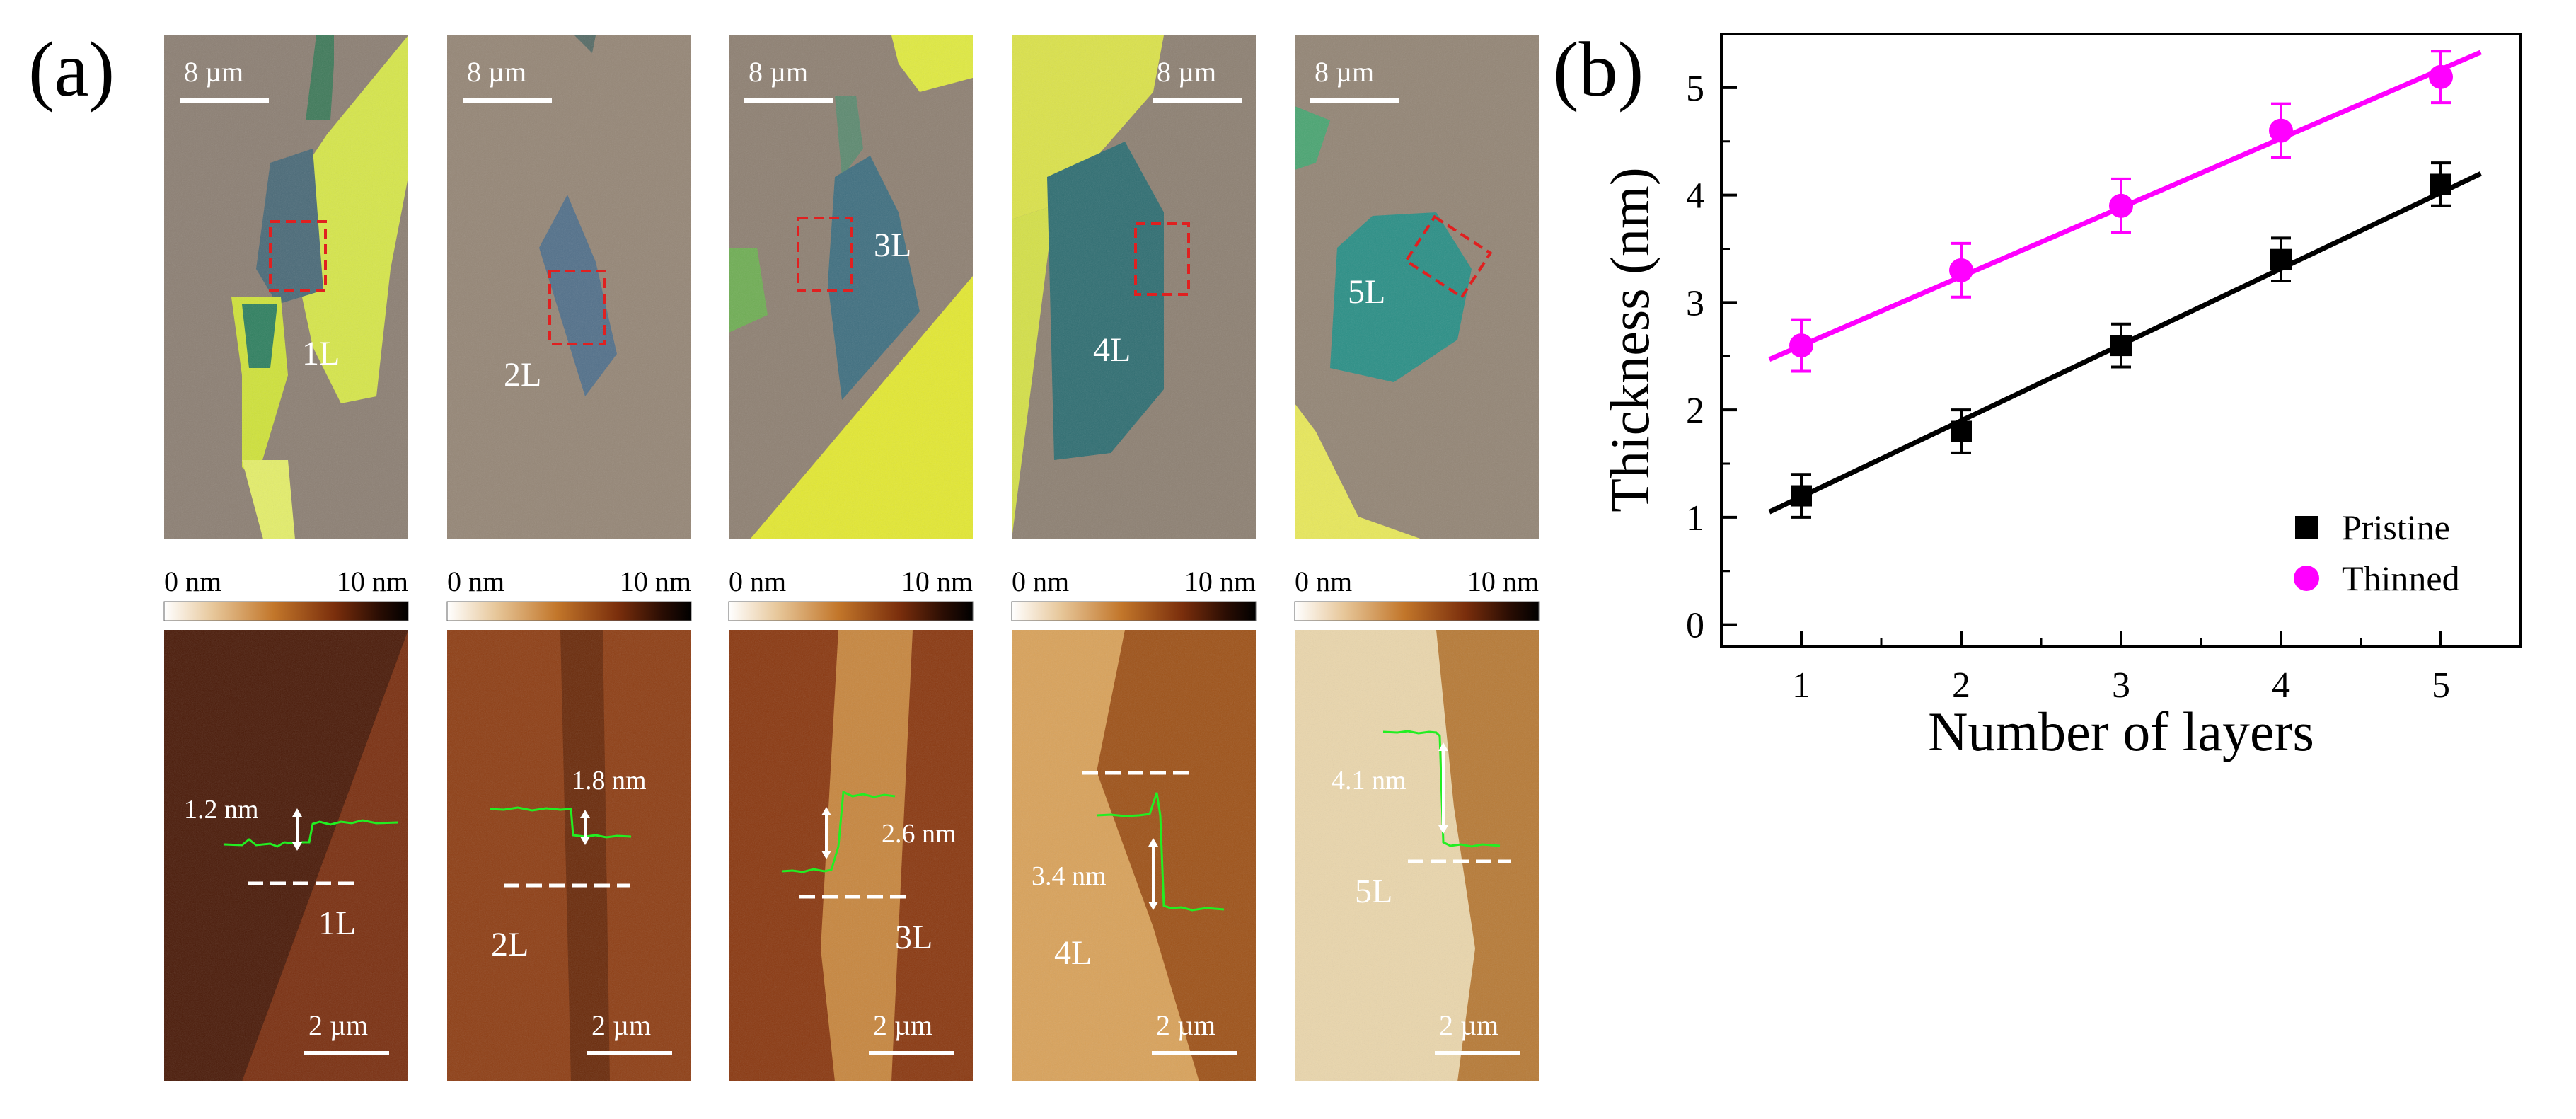 The width and height of the screenshot is (2576, 1119). I want to click on x-tick-label: 4, so click(2281, 685).